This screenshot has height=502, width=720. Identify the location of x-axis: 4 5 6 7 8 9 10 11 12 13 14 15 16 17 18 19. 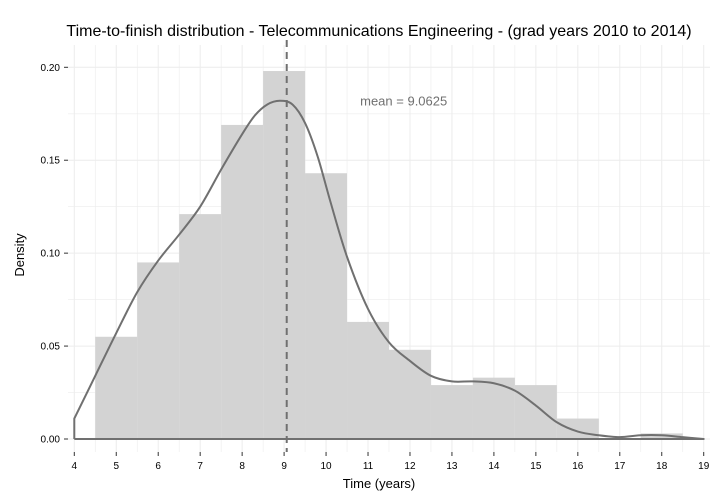
(391, 462).